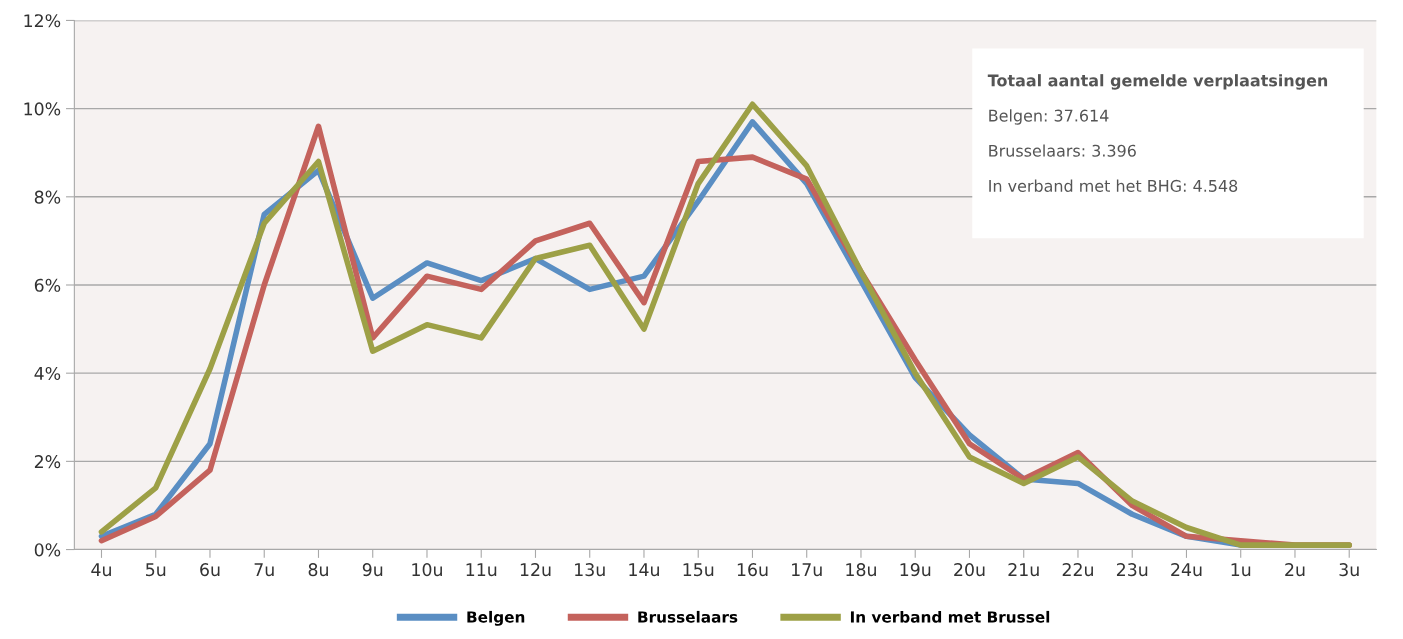 Image resolution: width=1403 pixels, height=639 pixels. I want to click on x-tick-label: 20u, so click(969, 570).